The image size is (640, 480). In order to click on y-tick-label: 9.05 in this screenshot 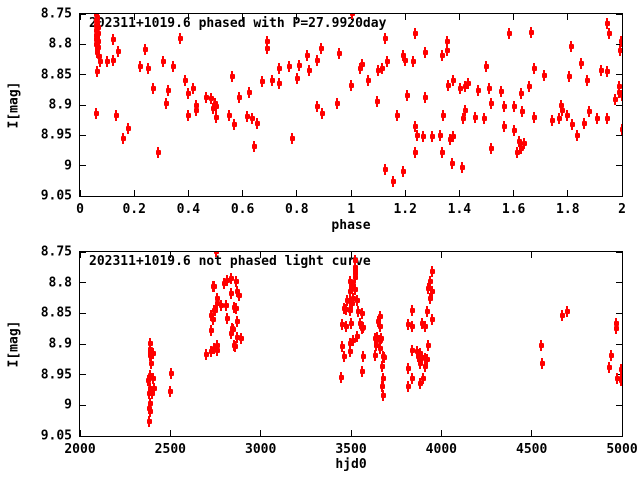, I will do `click(56, 196)`.